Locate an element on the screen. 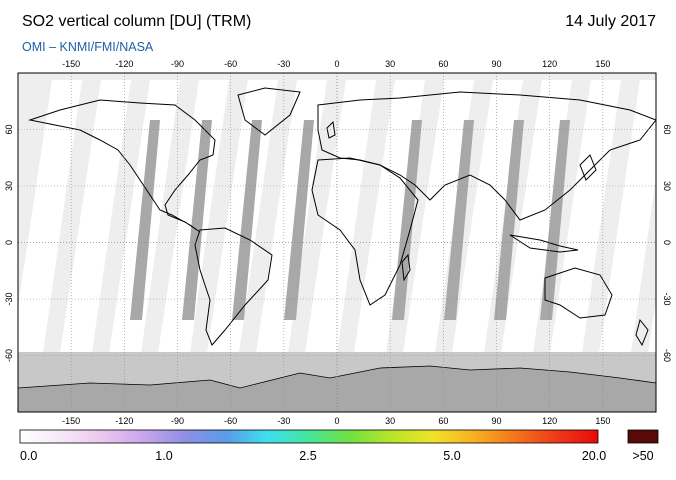  colorbar-overflow is located at coordinates (643, 436).